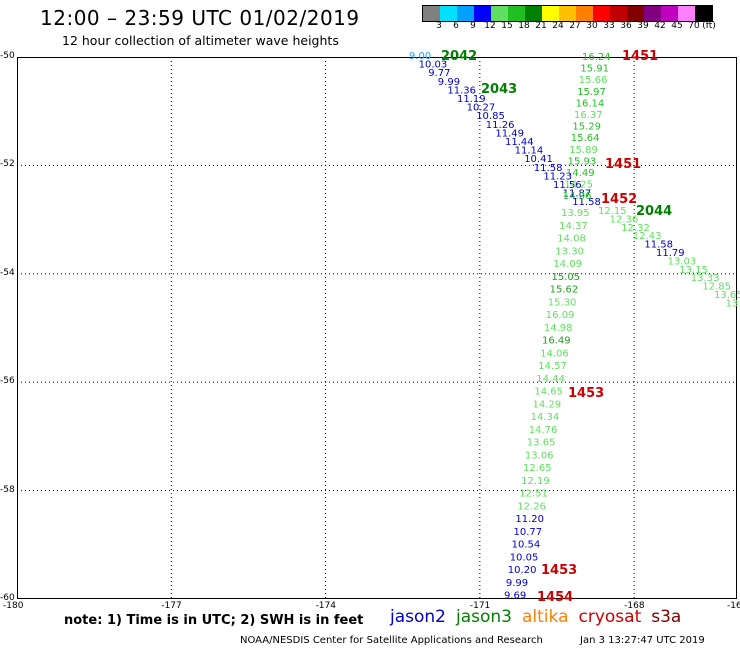 The width and height of the screenshot is (740, 650). Describe the element at coordinates (484, 617) in the screenshot. I see `legend-item-jason3: jason3` at that location.